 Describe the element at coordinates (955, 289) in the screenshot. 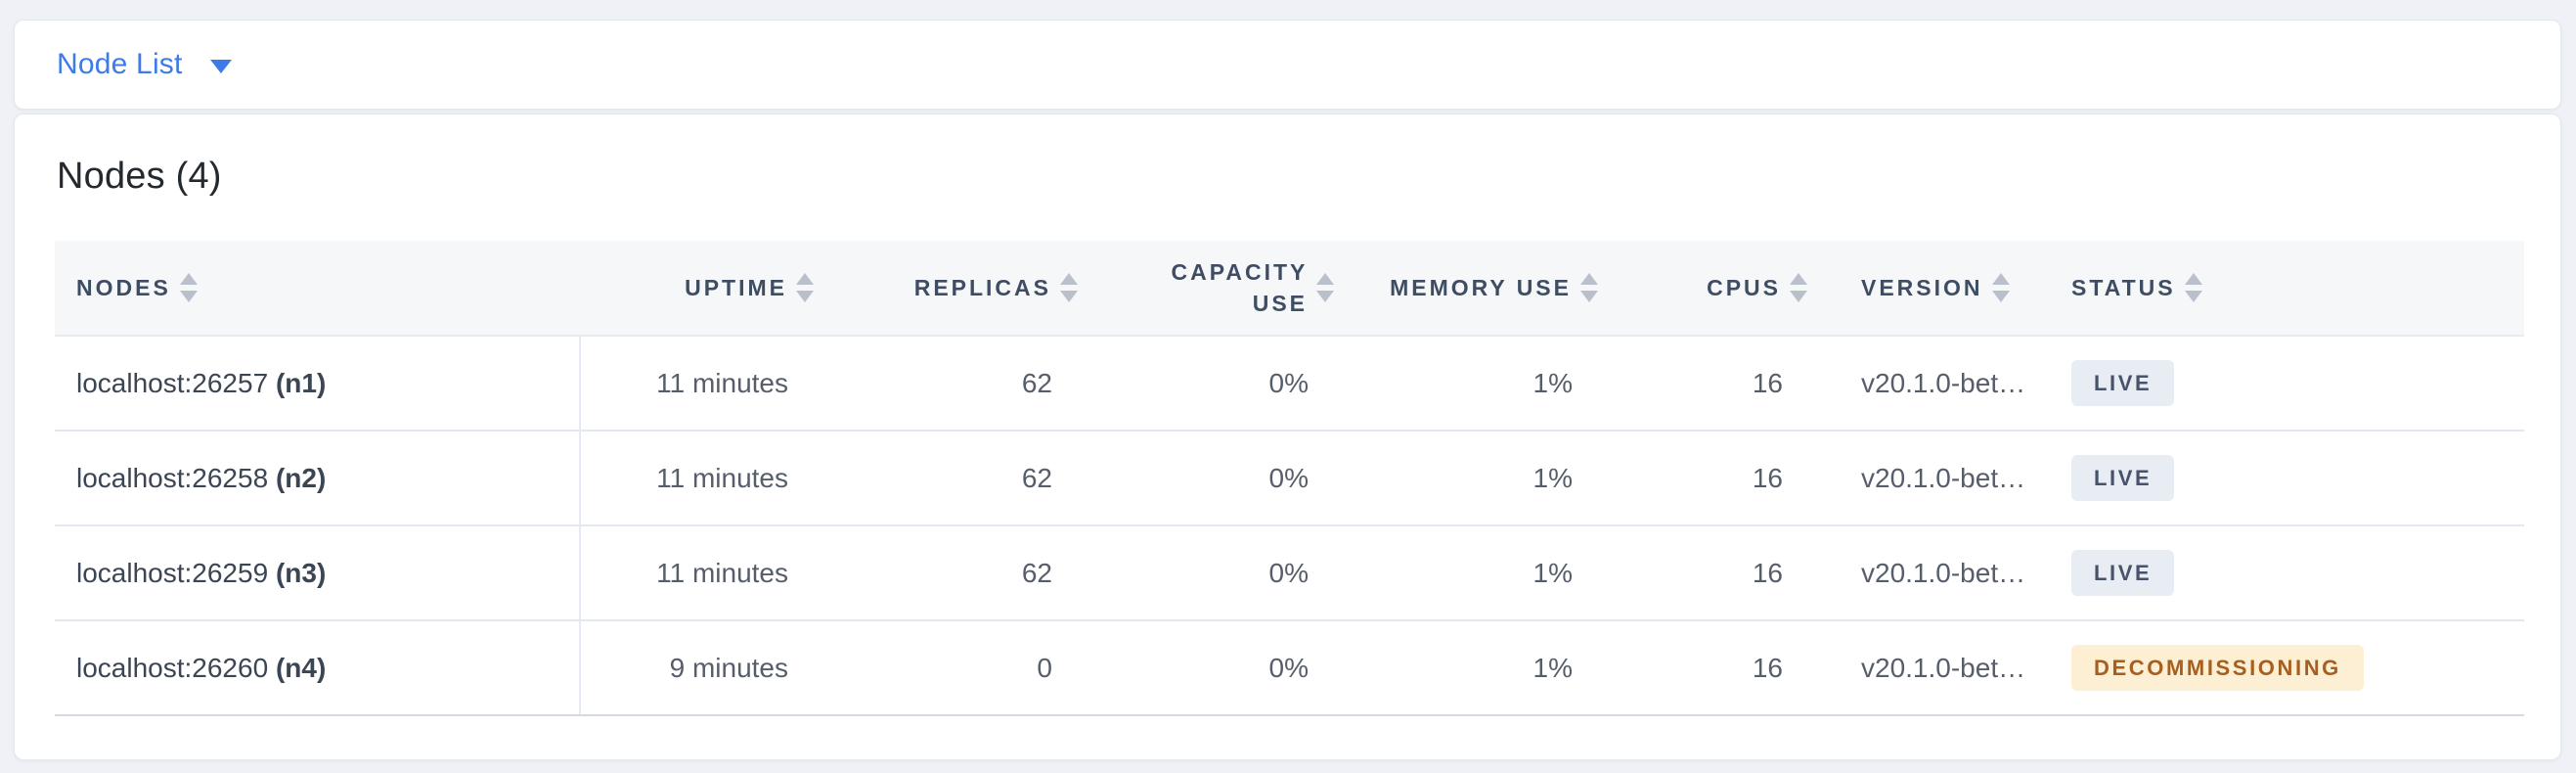

I see `column-header-replicas: REPLICAS` at that location.